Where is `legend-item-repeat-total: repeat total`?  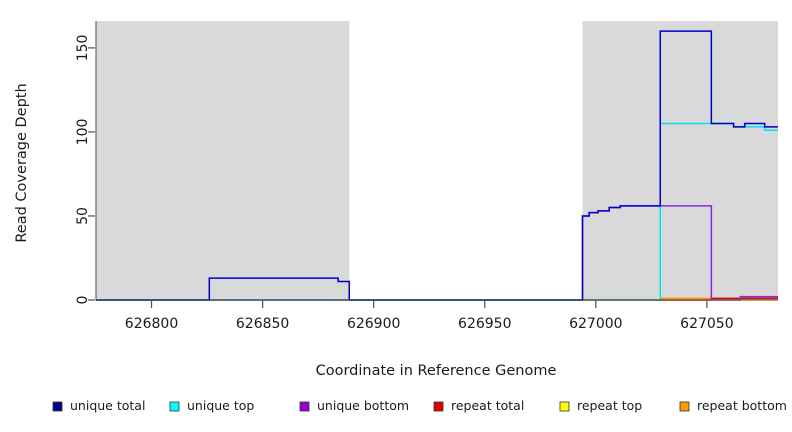 legend-item-repeat-total: repeat total is located at coordinates (478, 405).